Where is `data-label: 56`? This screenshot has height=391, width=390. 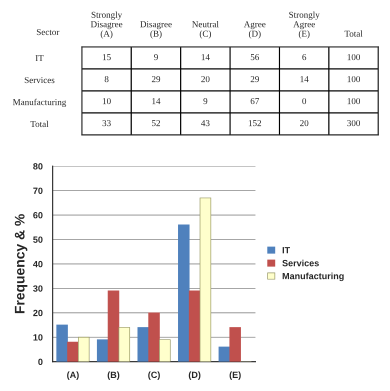 data-label: 56 is located at coordinates (255, 57).